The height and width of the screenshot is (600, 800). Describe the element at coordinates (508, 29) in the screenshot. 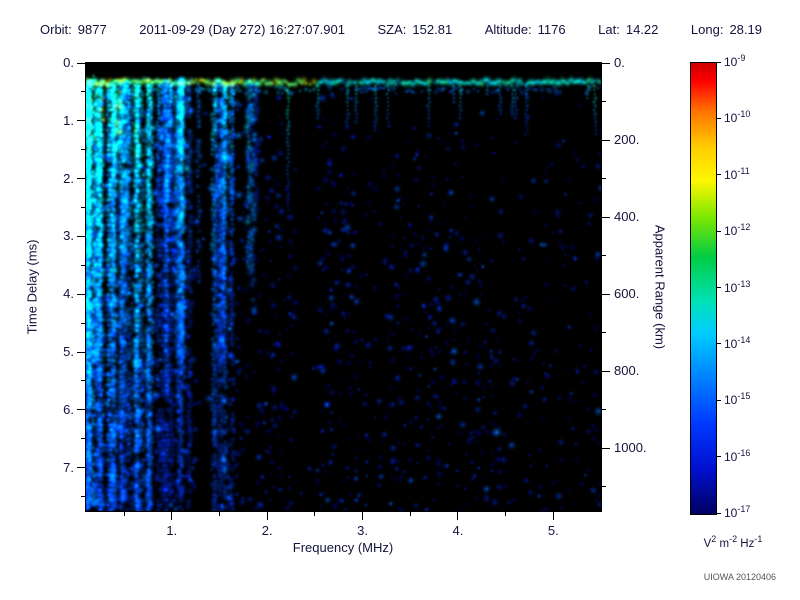

I see `header-label-altitude: Altitude:` at that location.